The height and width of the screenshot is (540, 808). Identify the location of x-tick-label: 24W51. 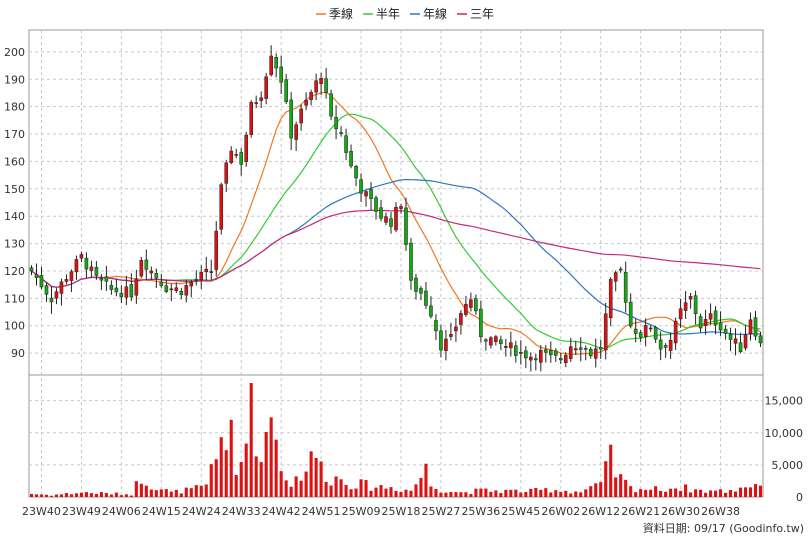
(321, 511).